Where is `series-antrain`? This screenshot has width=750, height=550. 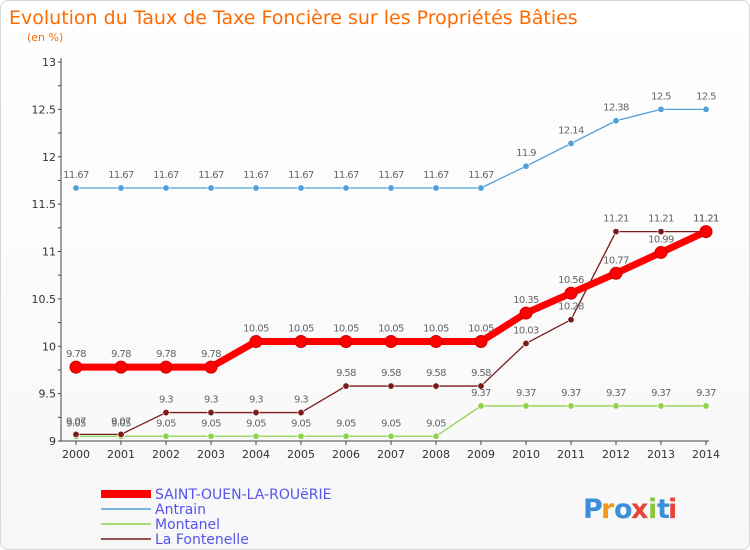
series-antrain is located at coordinates (391, 148).